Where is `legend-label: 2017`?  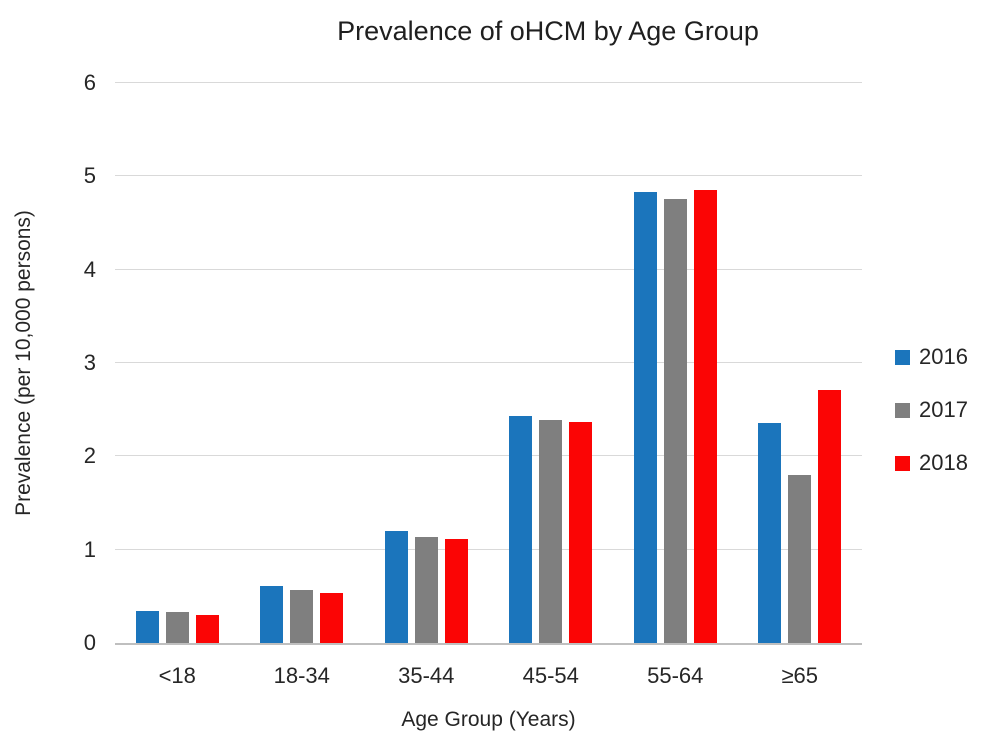 legend-label: 2017 is located at coordinates (943, 409).